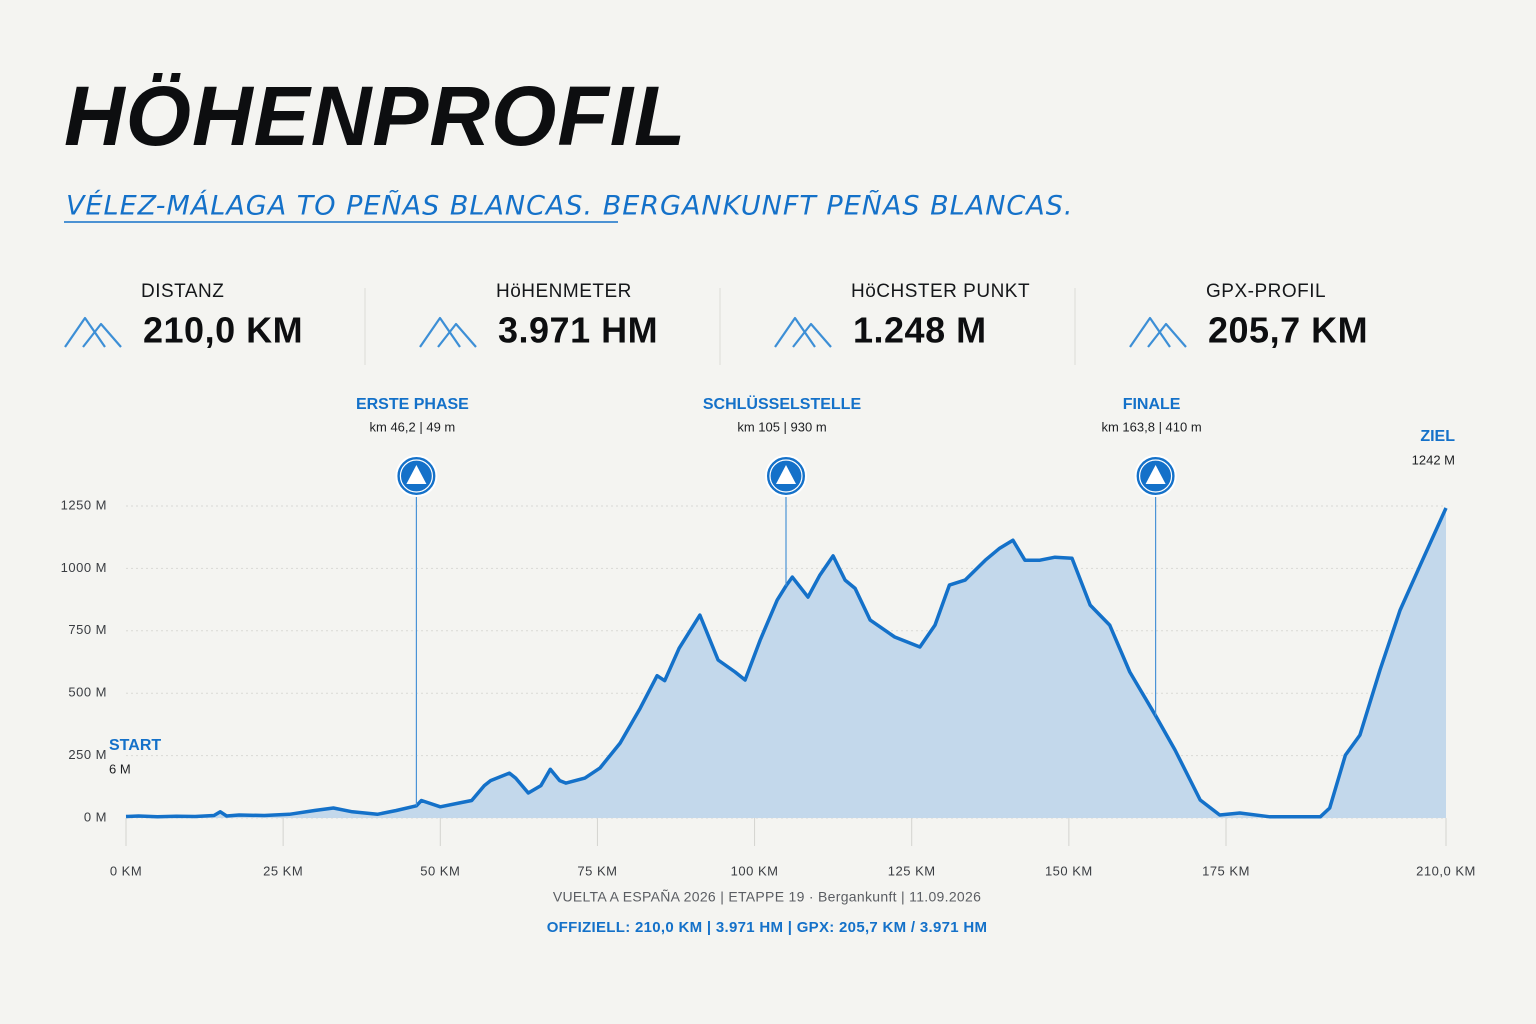 The image size is (1536, 1024). What do you see at coordinates (1437, 436) in the screenshot?
I see `annotation-label: ZIEL` at bounding box center [1437, 436].